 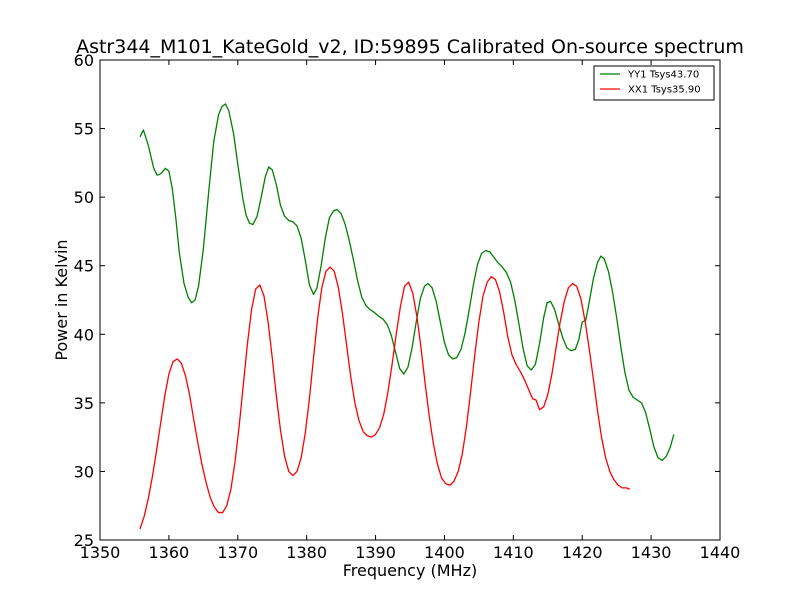 I want to click on x-tick-label: 1390, so click(x=375, y=552).